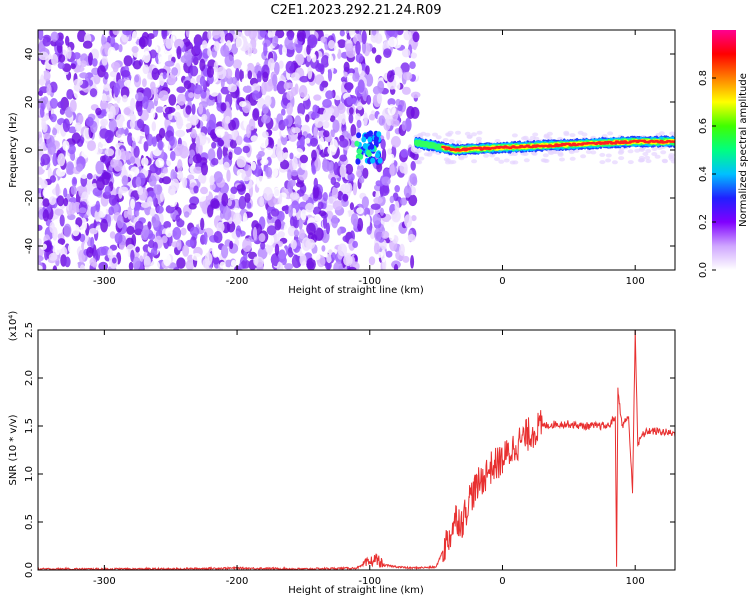 The height and width of the screenshot is (600, 750). What do you see at coordinates (29, 330) in the screenshot?
I see `snr-y-tick-label: 2.5` at bounding box center [29, 330].